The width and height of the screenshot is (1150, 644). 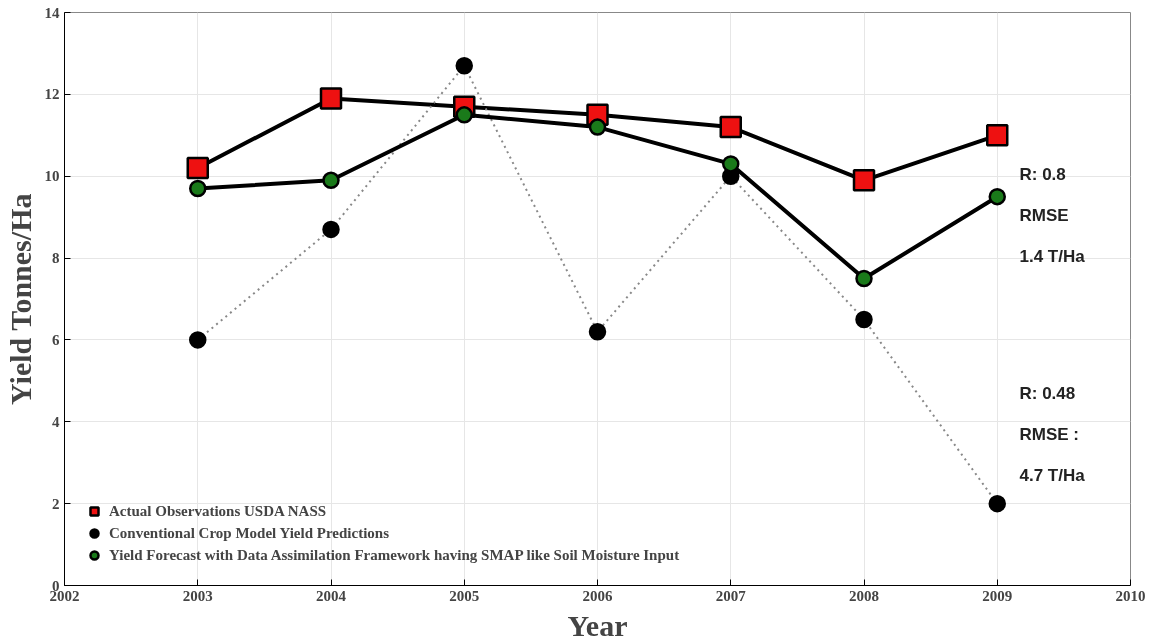 What do you see at coordinates (249, 533) in the screenshot?
I see `legend-label: Conventional Crop Model Yield Predictions` at bounding box center [249, 533].